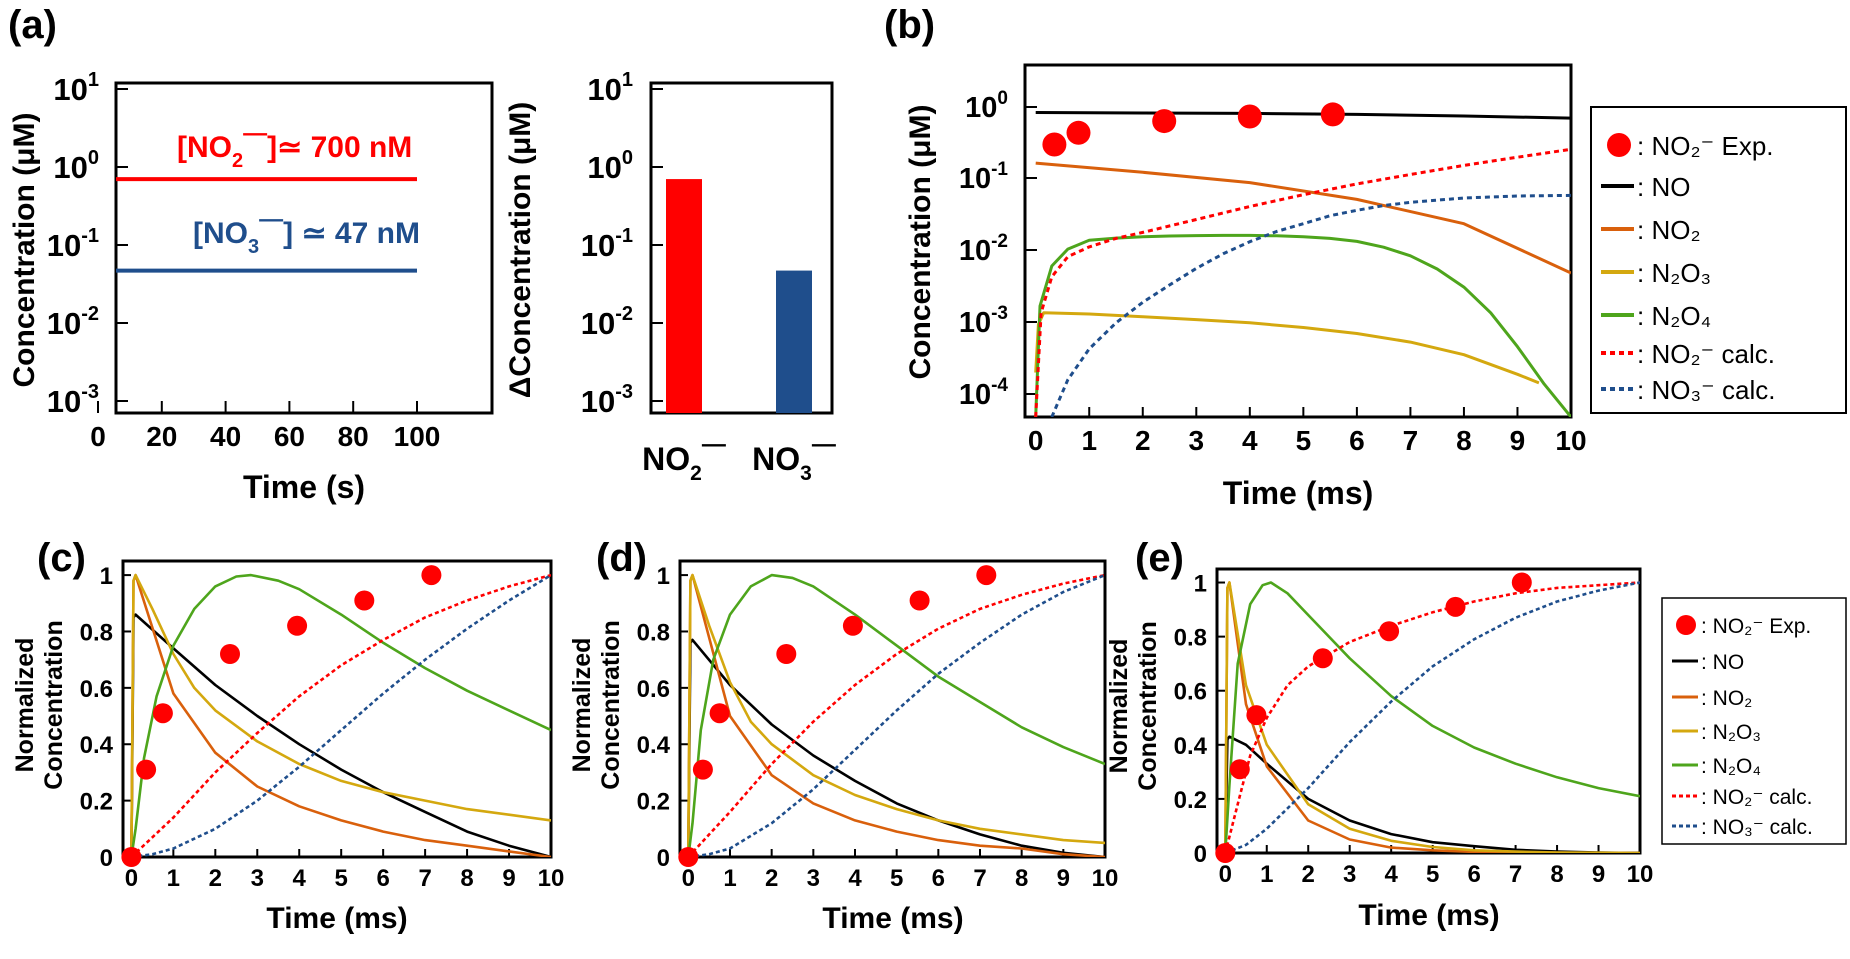 The width and height of the screenshot is (1850, 959). What do you see at coordinates (1159, 558) in the screenshot?
I see `panel-label-e: (e)` at bounding box center [1159, 558].